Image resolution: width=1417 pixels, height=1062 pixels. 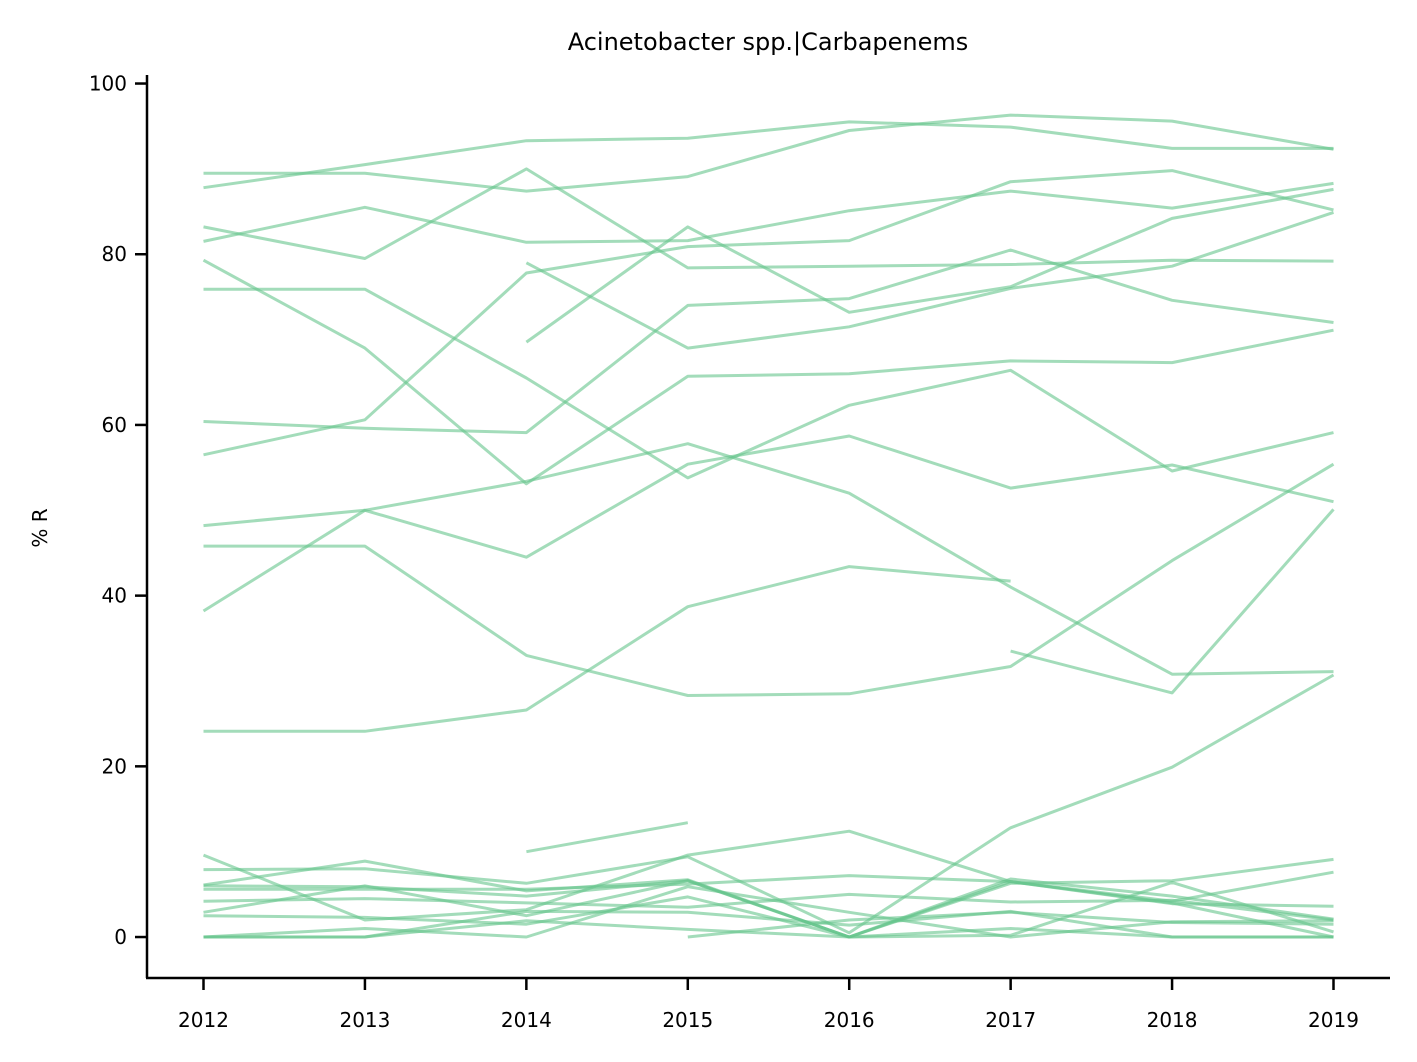 What do you see at coordinates (687, 1020) in the screenshot?
I see `x-tick-label-2015: 2015` at bounding box center [687, 1020].